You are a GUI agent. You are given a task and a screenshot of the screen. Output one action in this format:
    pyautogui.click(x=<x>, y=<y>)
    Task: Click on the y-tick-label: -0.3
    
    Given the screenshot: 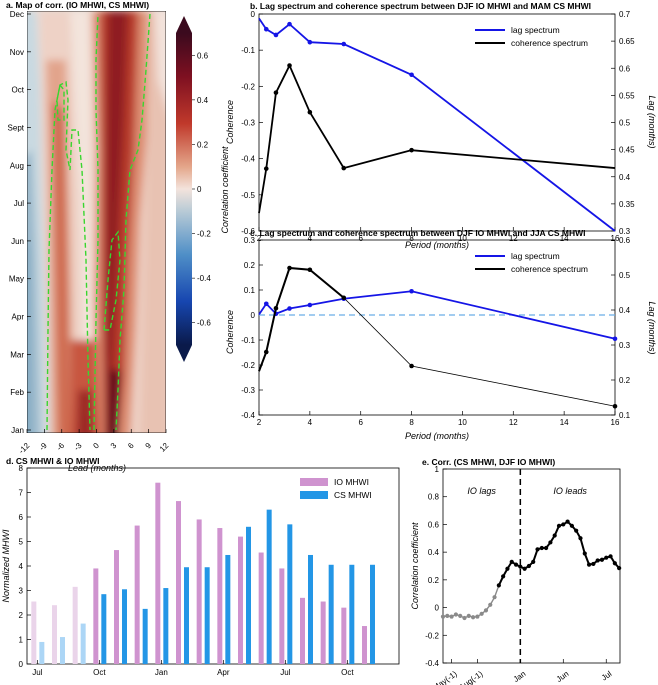 What is the action you would take?
    pyautogui.click(x=248, y=390)
    